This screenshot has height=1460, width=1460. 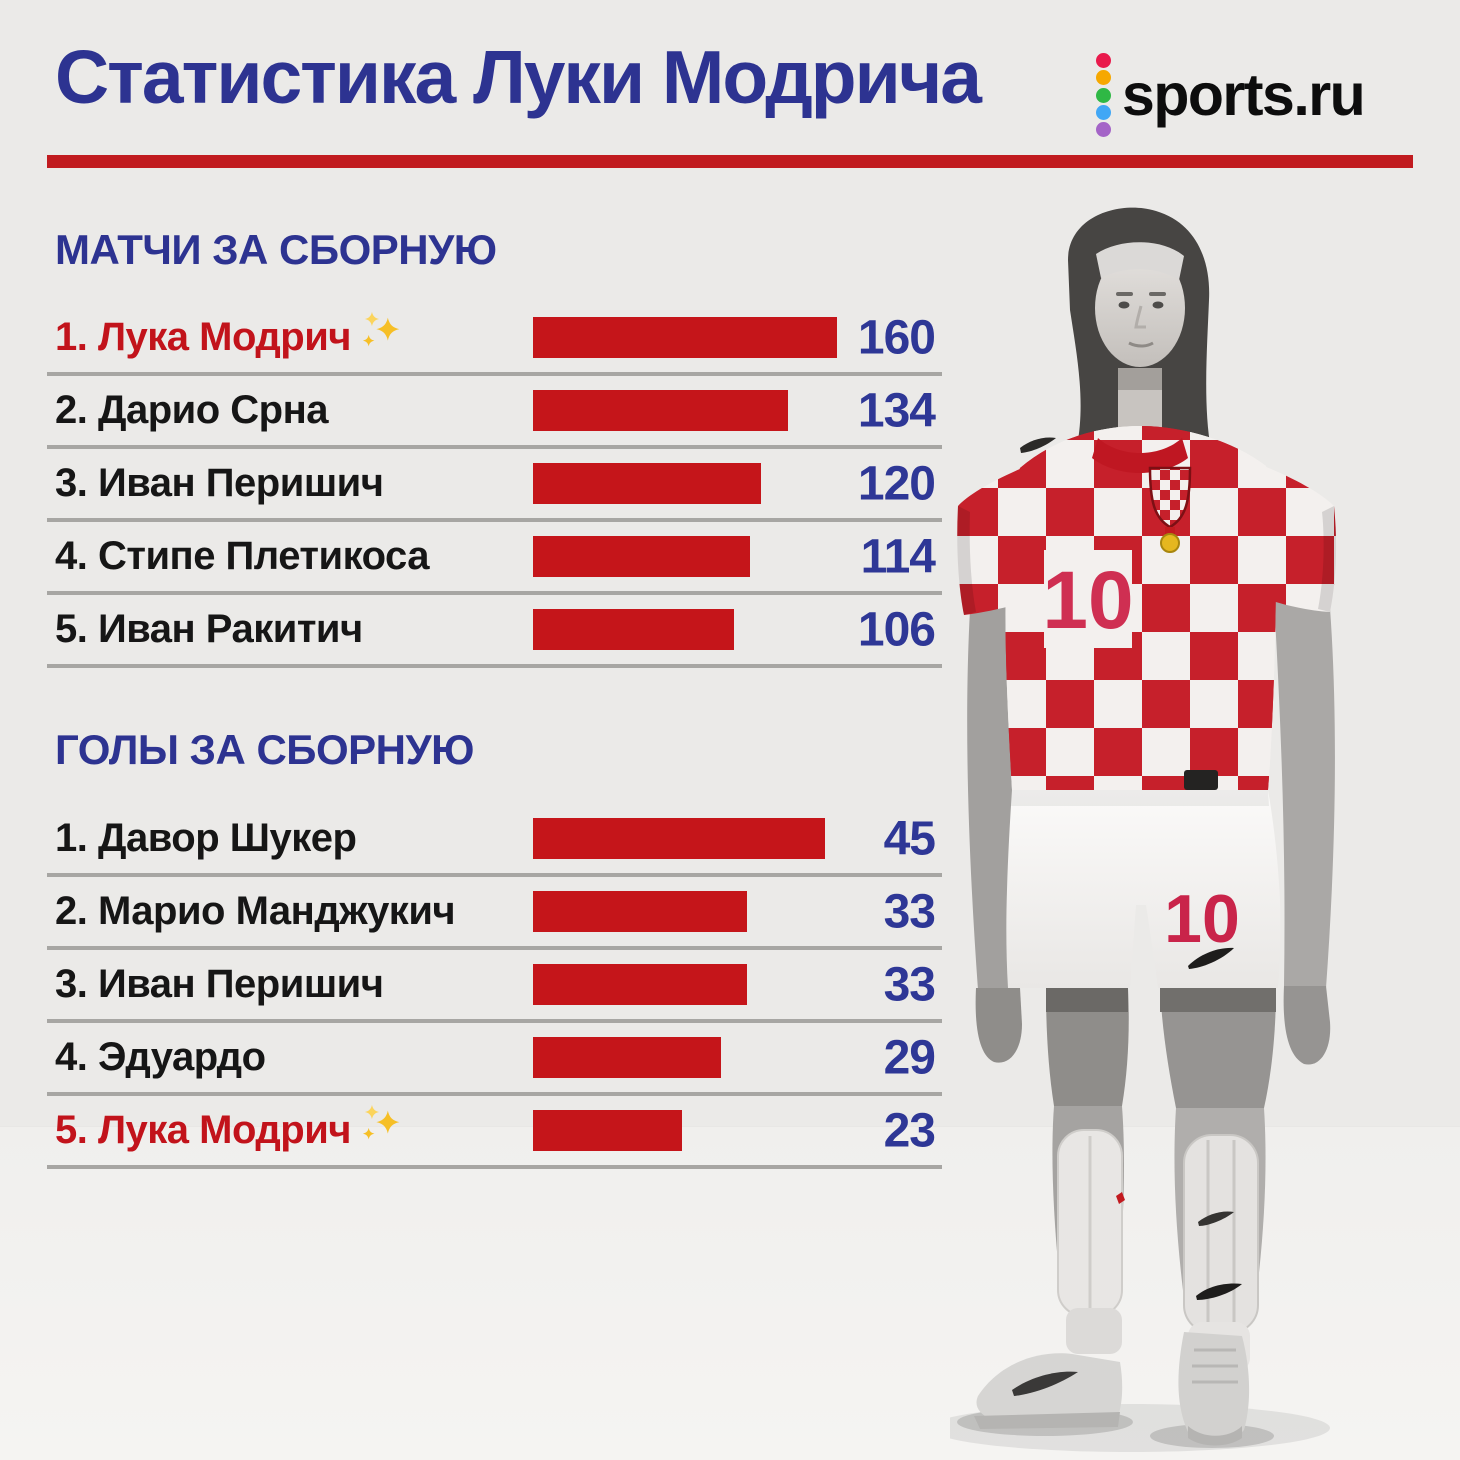 I want to click on table-row: 1. Давор Шукер 45, so click(x=494, y=840).